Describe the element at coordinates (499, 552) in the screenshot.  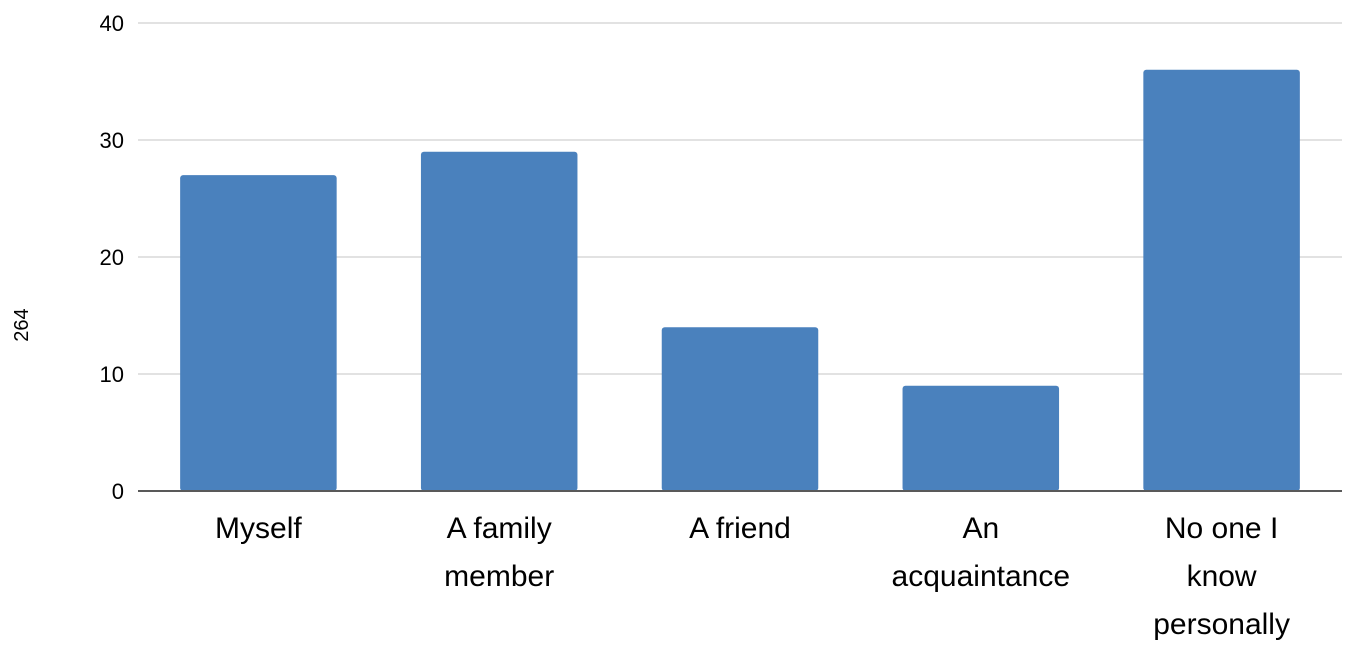
I see `x-category-label: A family member` at that location.